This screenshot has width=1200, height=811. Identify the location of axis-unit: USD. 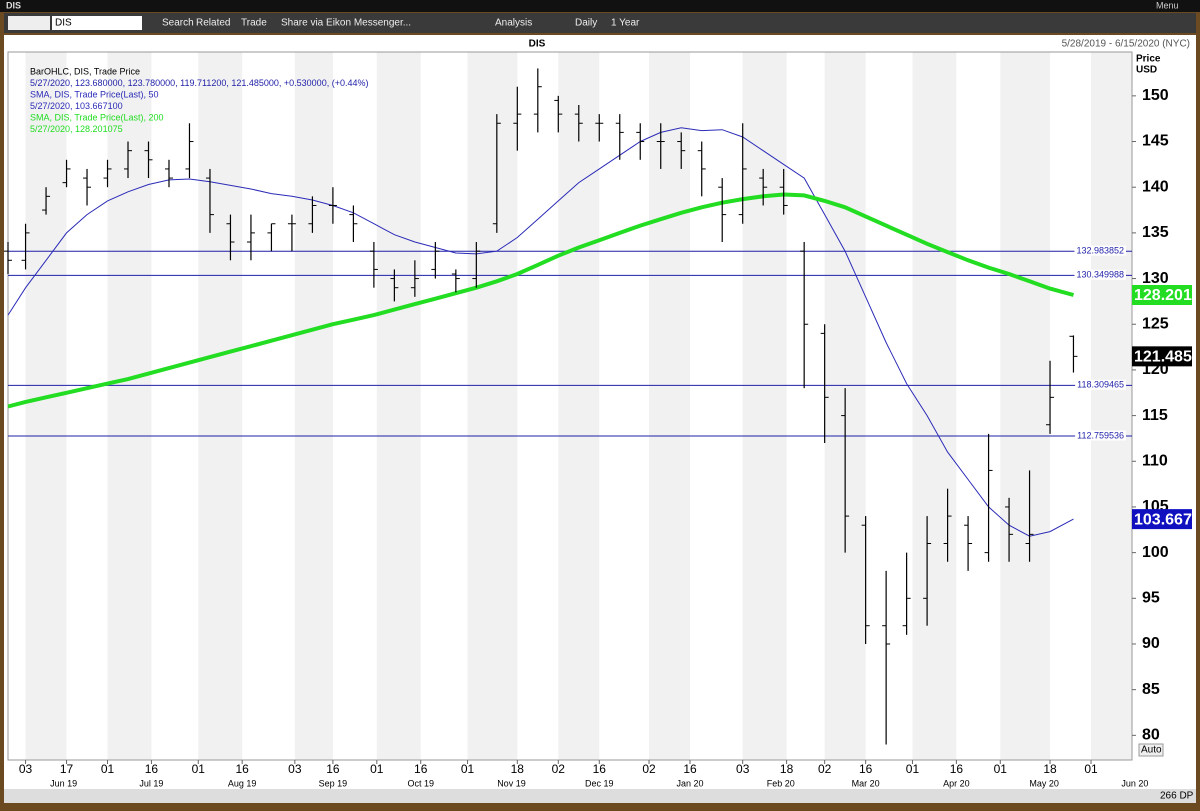
(1146, 70).